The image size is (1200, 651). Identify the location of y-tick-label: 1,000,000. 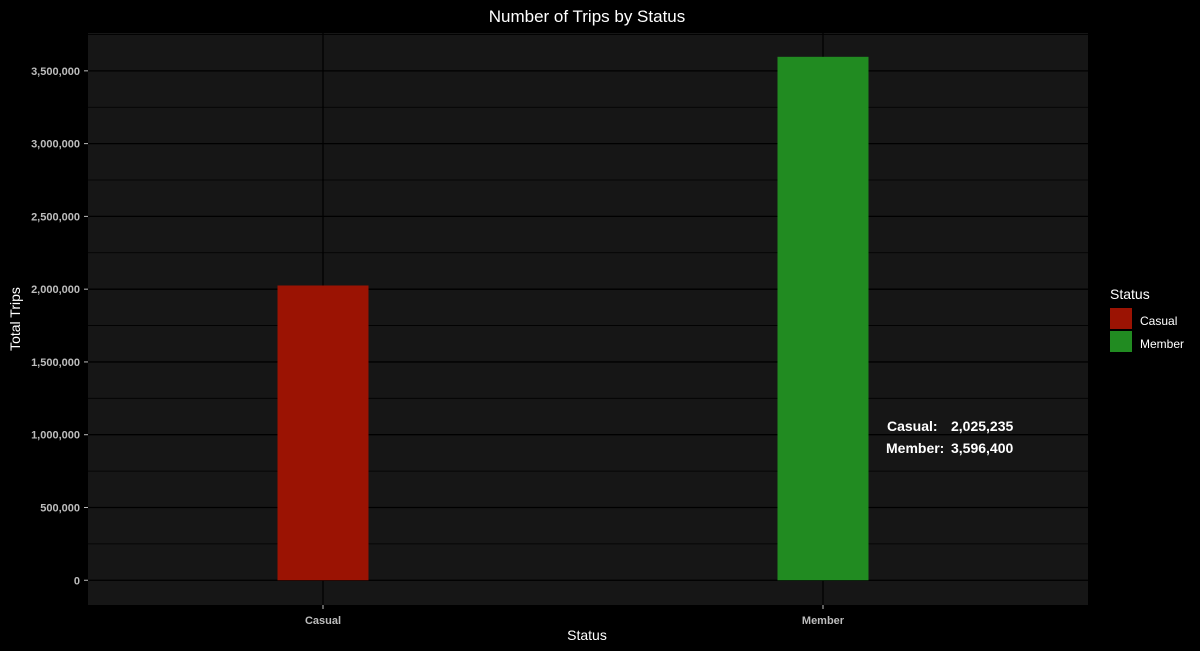
(55, 436).